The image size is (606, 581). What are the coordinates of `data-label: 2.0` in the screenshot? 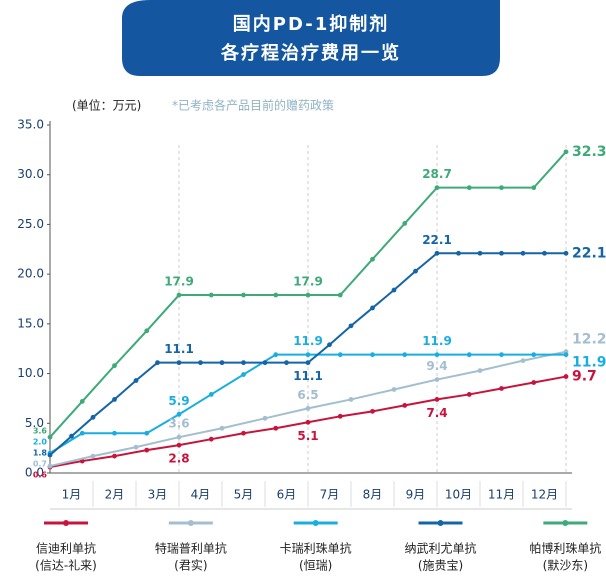 It's located at (40, 442).